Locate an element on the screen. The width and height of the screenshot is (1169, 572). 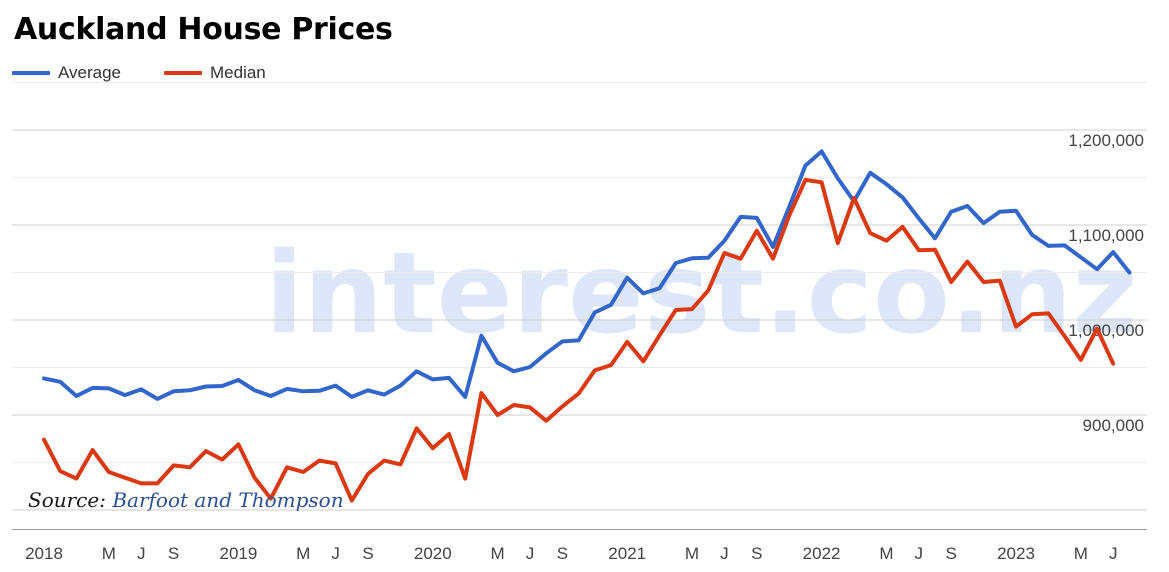
x-tick-label: 2019 is located at coordinates (238, 553).